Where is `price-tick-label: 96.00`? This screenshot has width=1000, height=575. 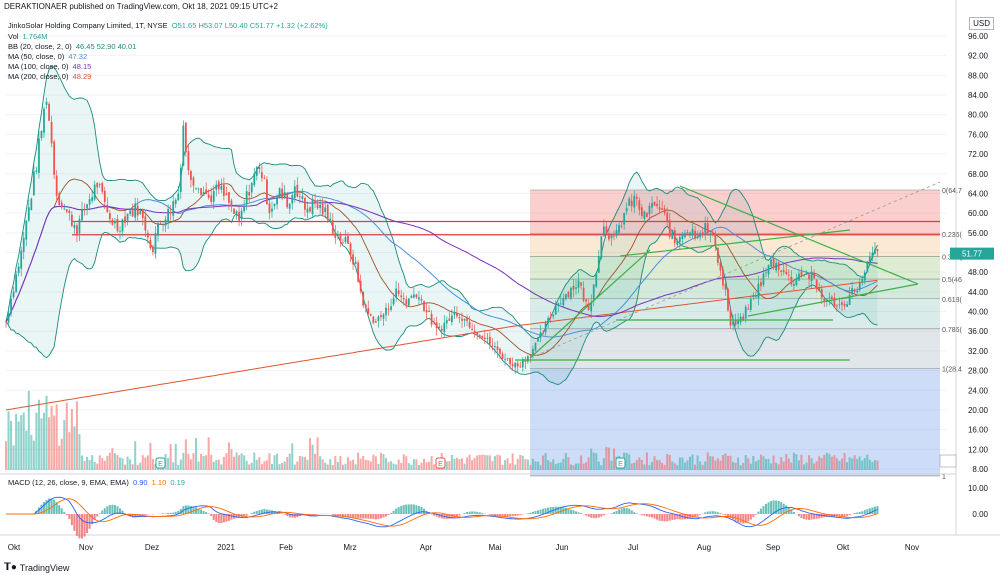
price-tick-label: 96.00 is located at coordinates (978, 36).